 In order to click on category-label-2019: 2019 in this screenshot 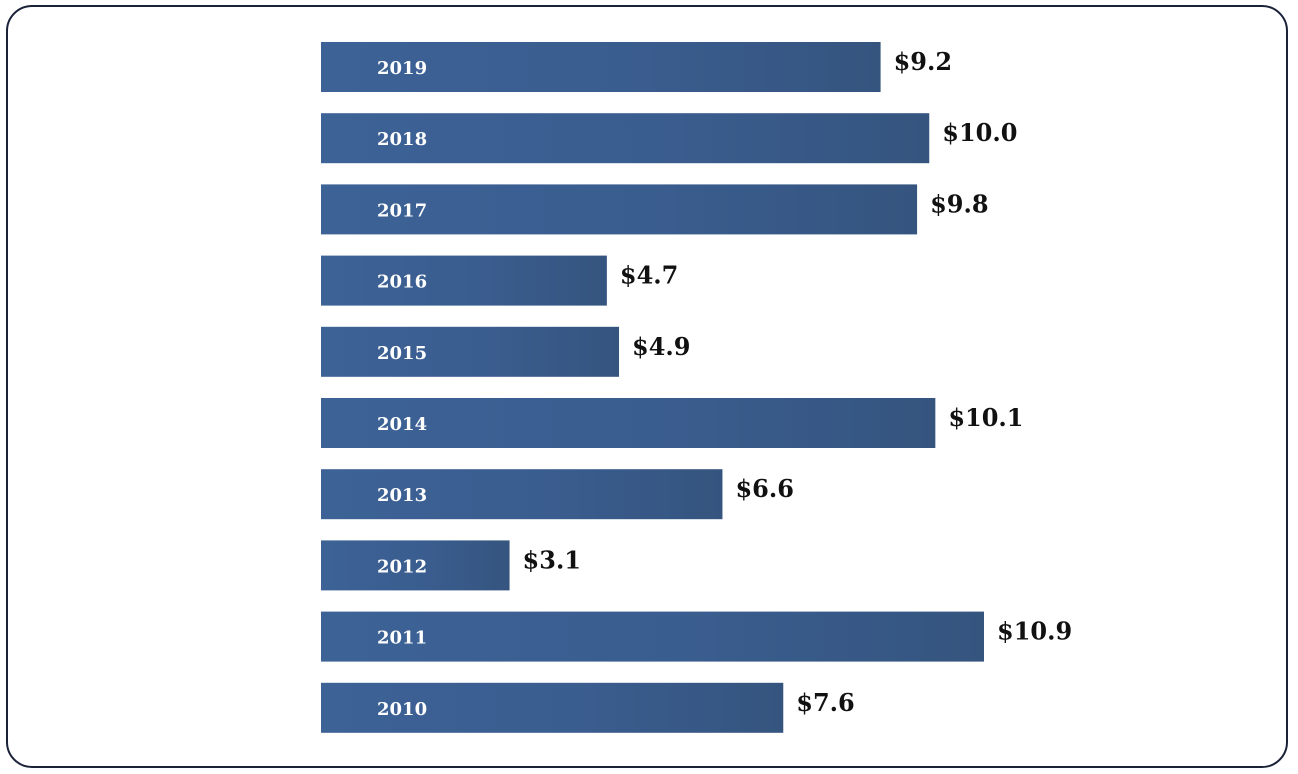, I will do `click(402, 68)`.